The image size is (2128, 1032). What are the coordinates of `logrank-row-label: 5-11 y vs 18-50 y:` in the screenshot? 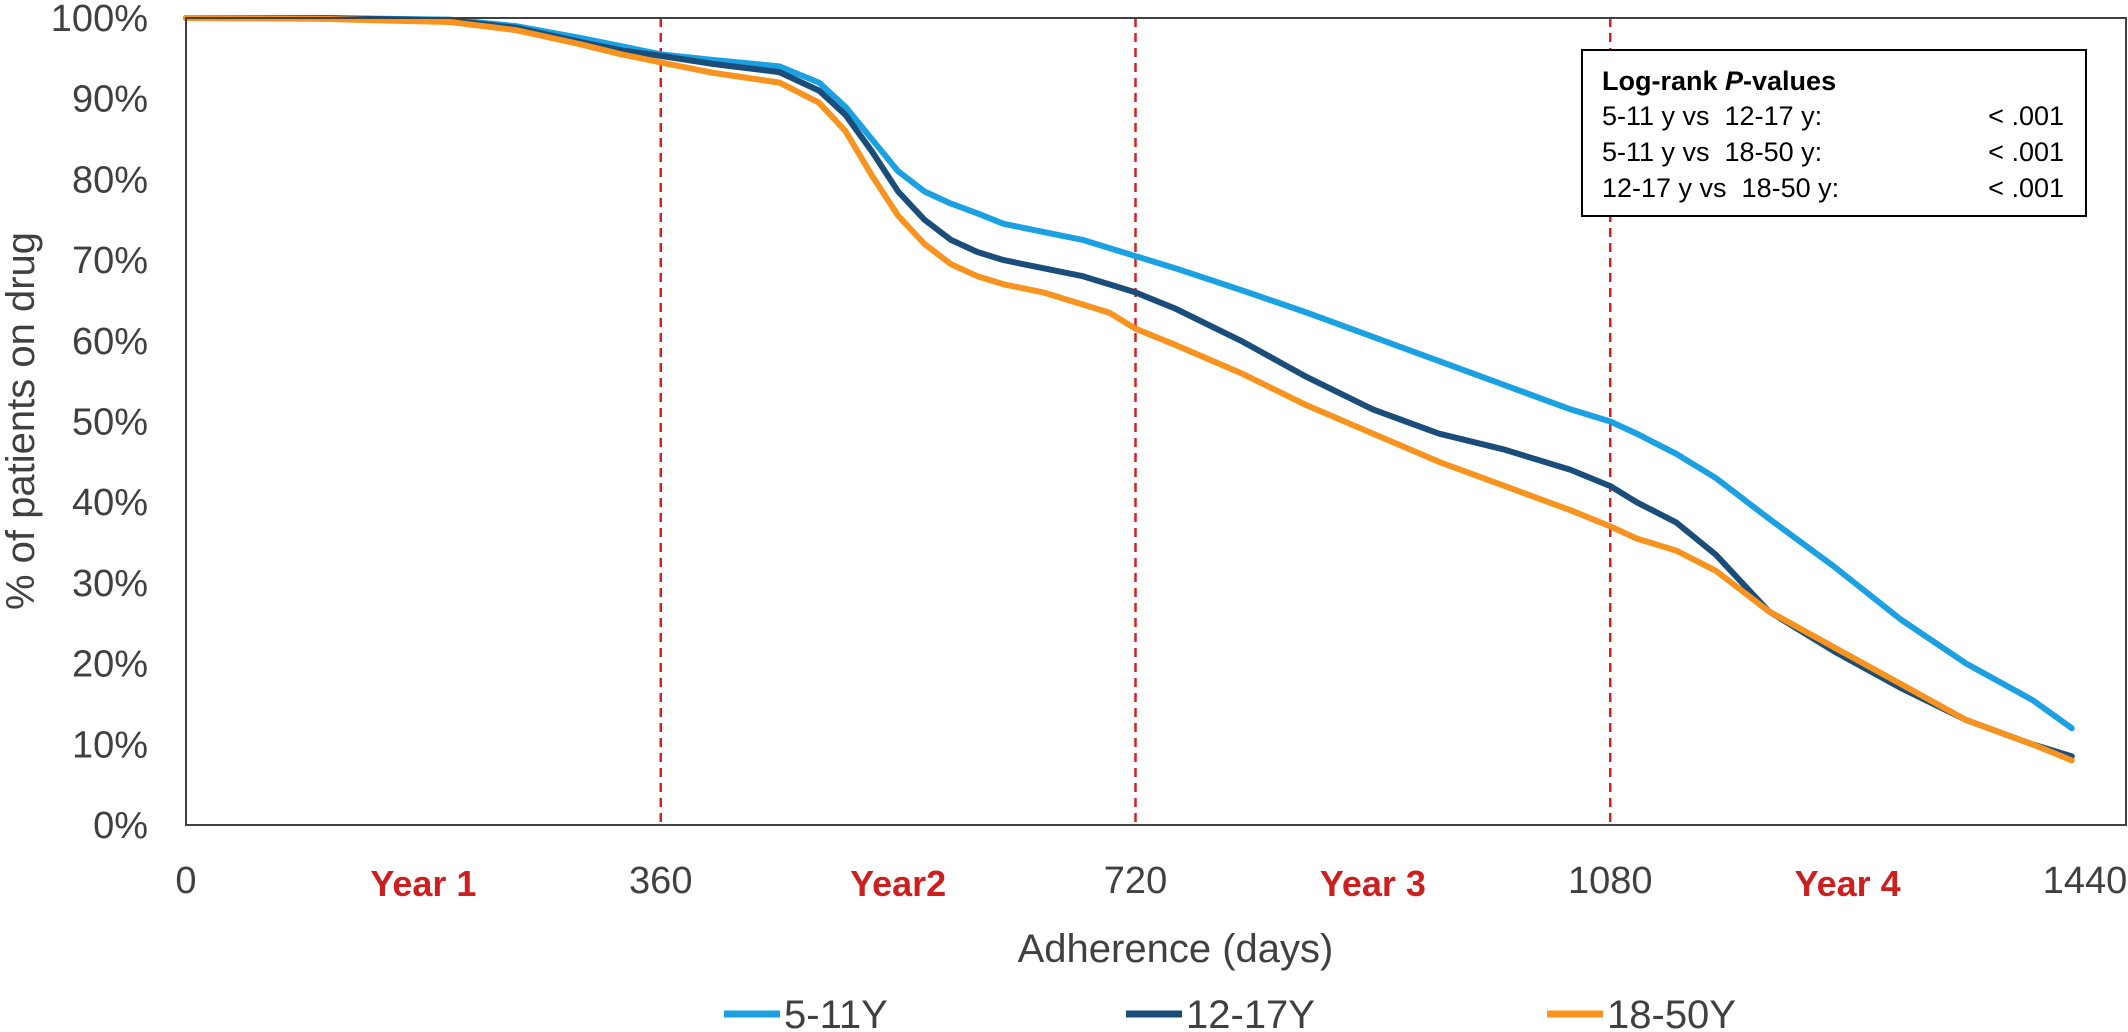 It's located at (1712, 152).